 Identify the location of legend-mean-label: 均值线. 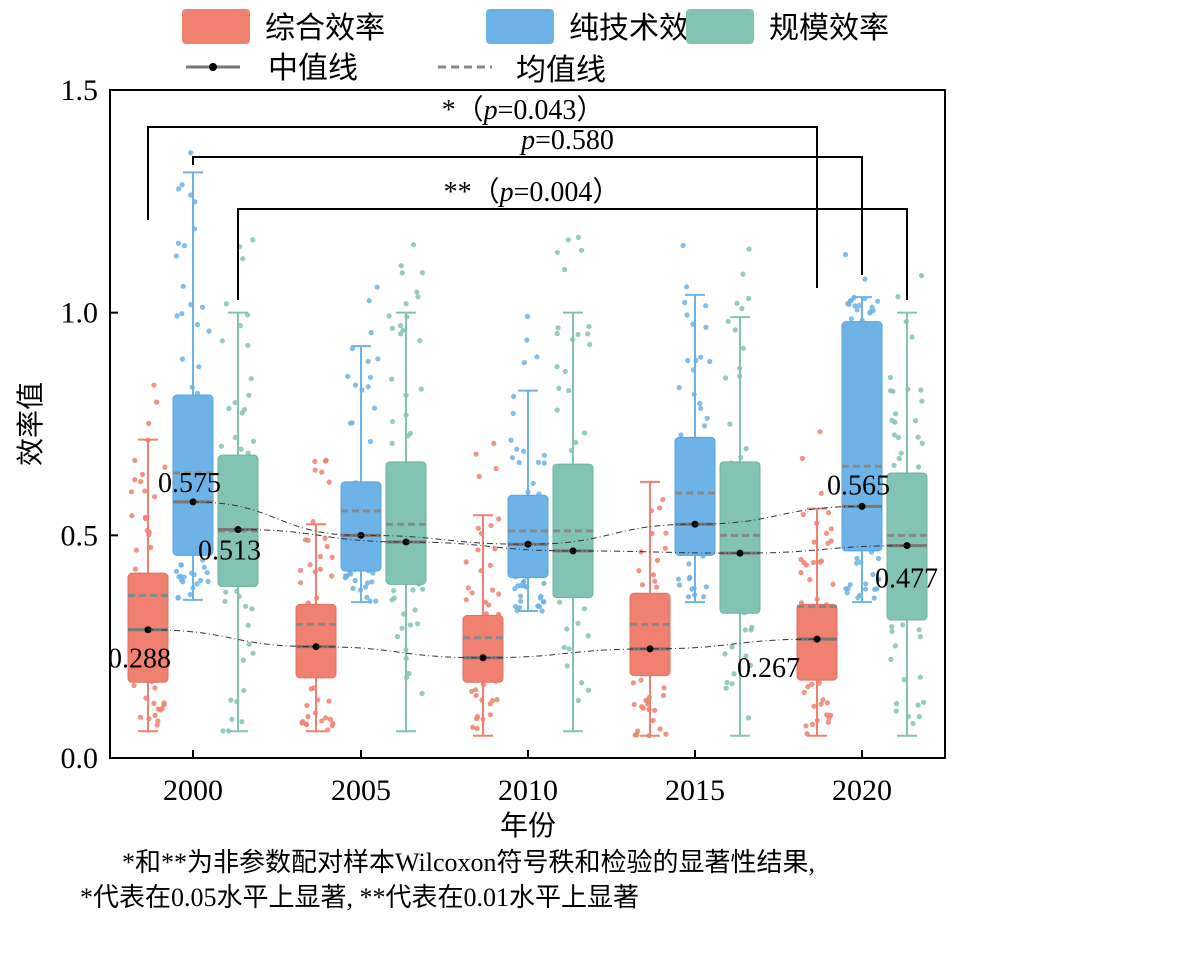
(561, 70).